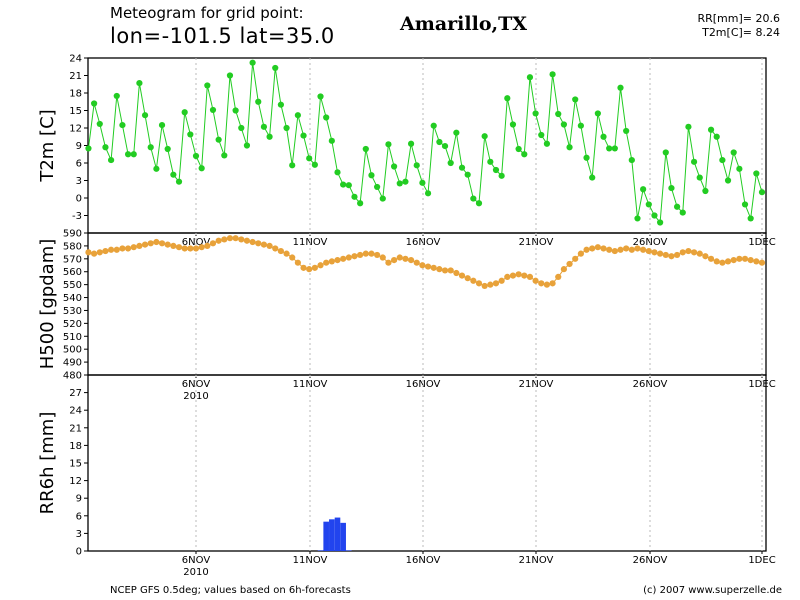  I want to click on x-tick-label: 6NOV, so click(196, 560).